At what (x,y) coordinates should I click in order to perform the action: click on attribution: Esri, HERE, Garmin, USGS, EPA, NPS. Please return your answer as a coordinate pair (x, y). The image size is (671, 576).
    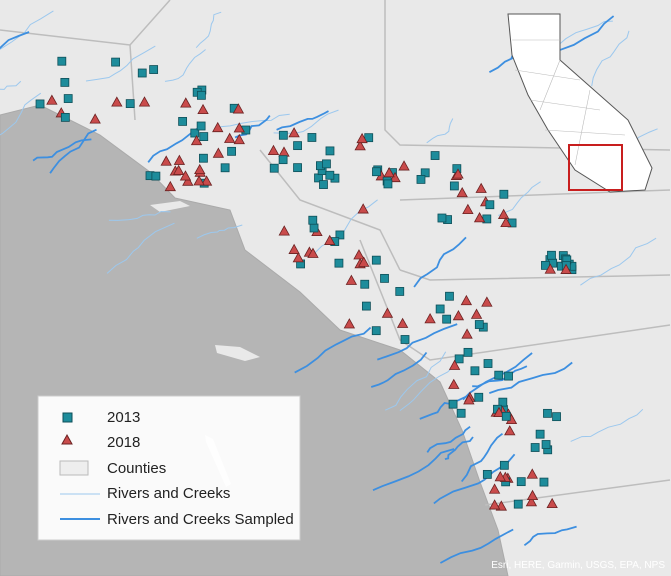
    Looking at the image, I should click on (578, 565).